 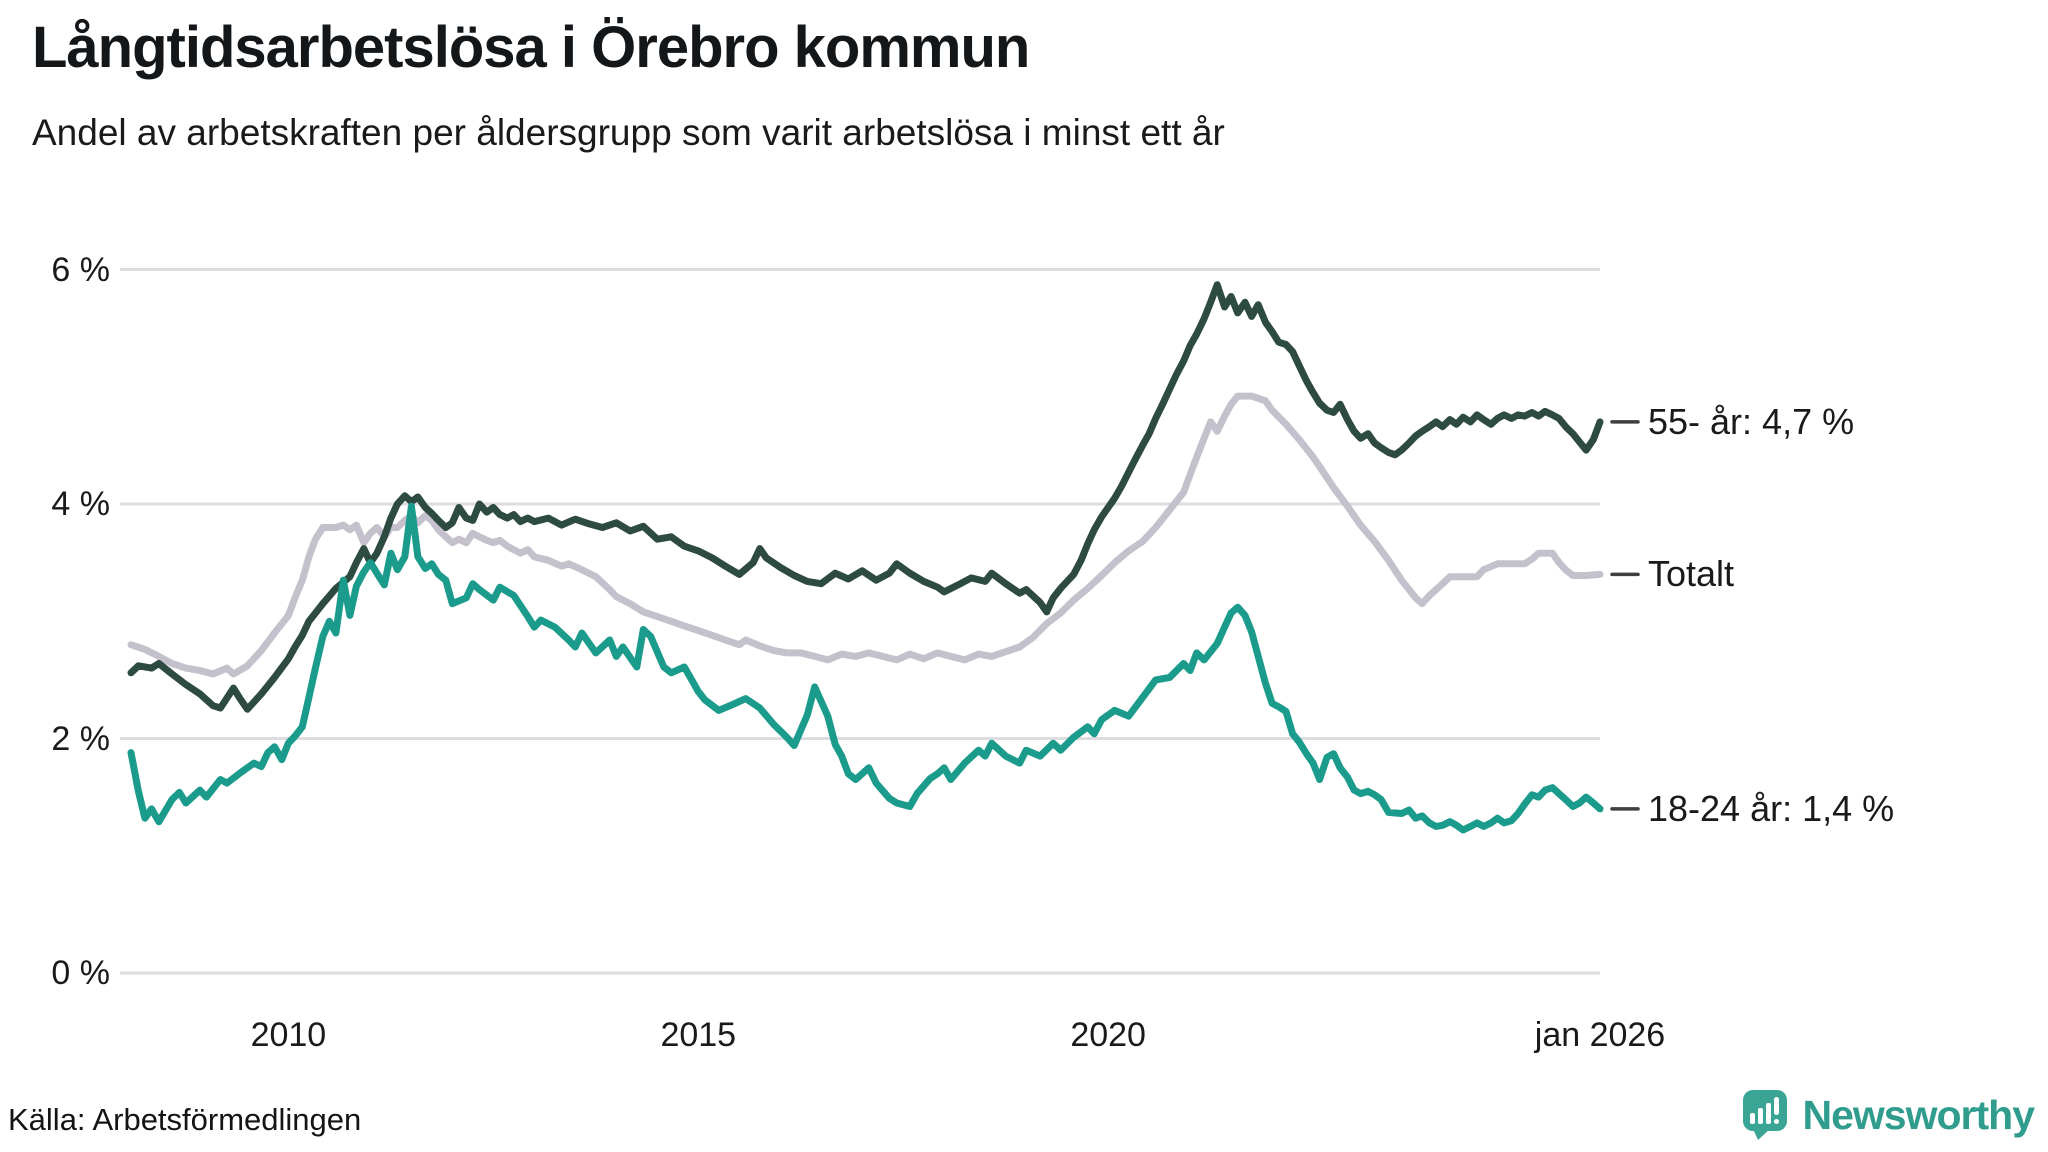 I want to click on newsworthy-logo: Newsworthy, so click(x=1888, y=1115).